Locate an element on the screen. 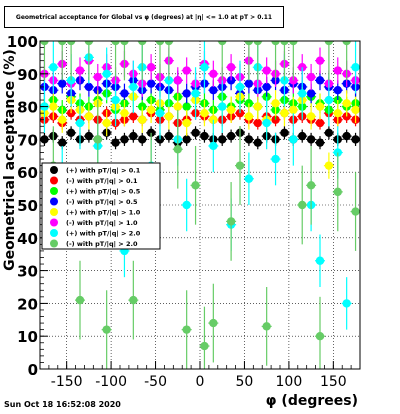 This screenshot has height=414, width=400. y-axis-label: Geometrical acceptance (%) is located at coordinates (10, 160).